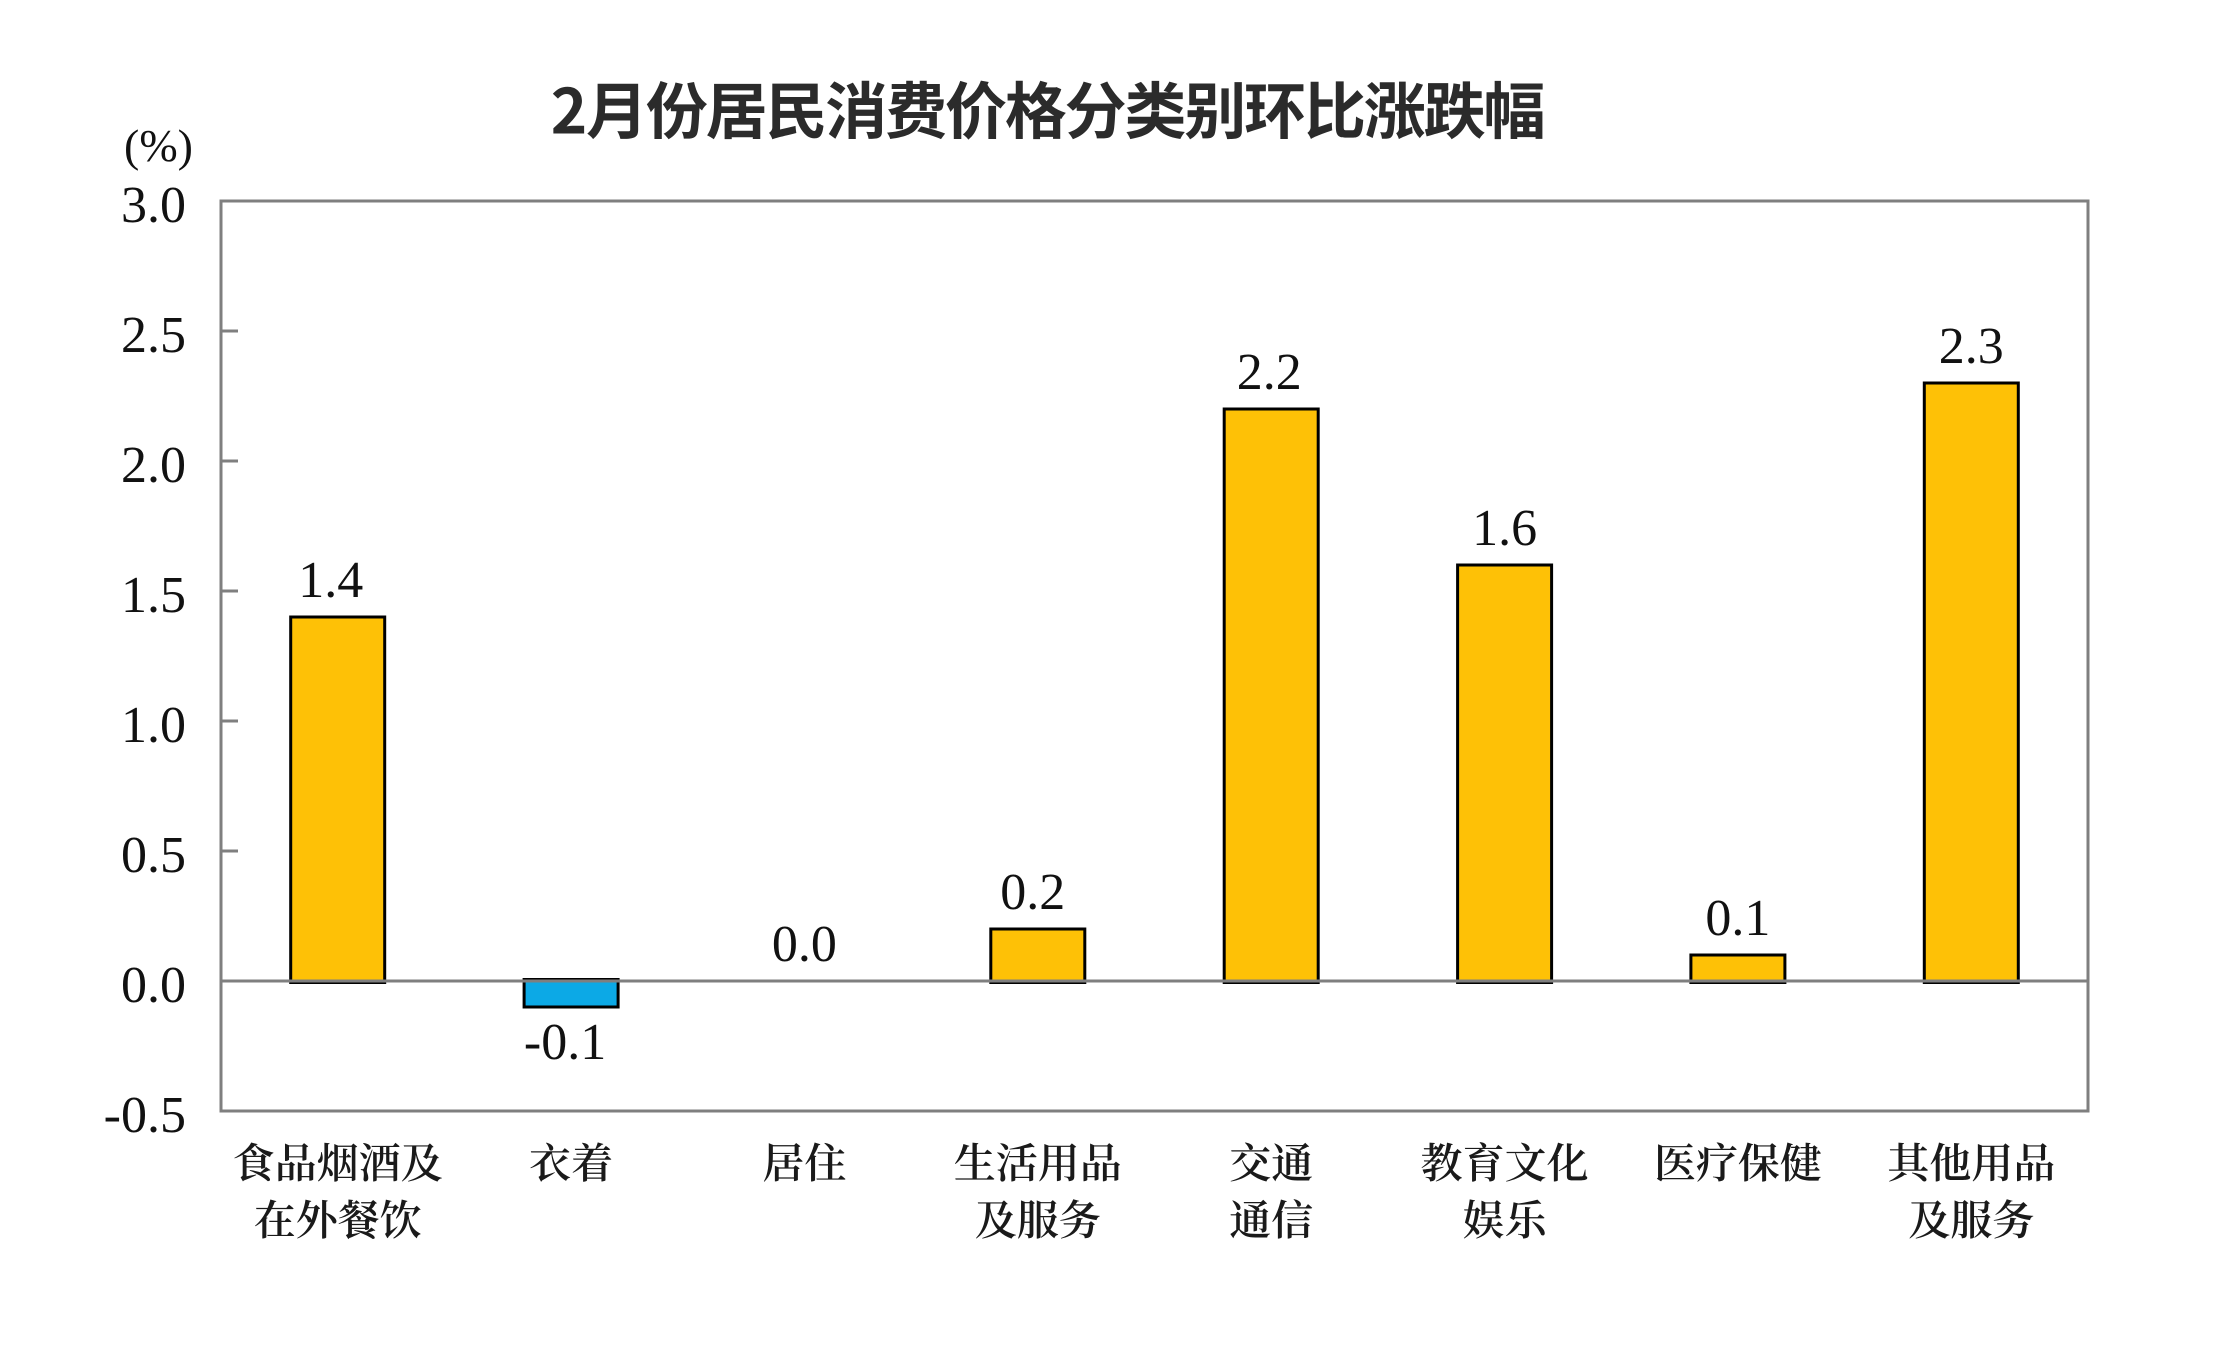 Image resolution: width=2213 pixels, height=1369 pixels. What do you see at coordinates (153, 725) in the screenshot?
I see `svg-text: 1.0` at bounding box center [153, 725].